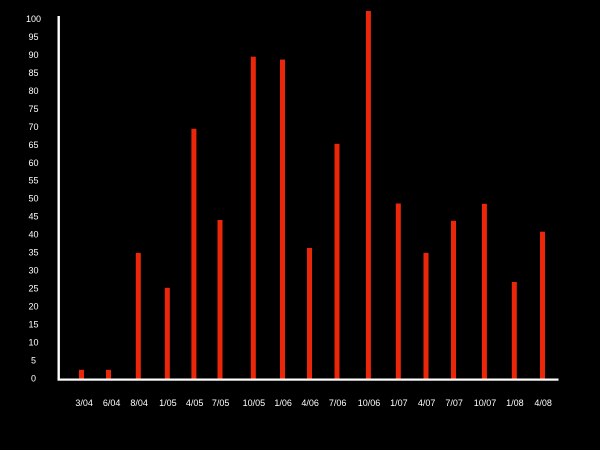 The width and height of the screenshot is (600, 450). What do you see at coordinates (139, 403) in the screenshot?
I see `svg-text: 8/04` at bounding box center [139, 403].